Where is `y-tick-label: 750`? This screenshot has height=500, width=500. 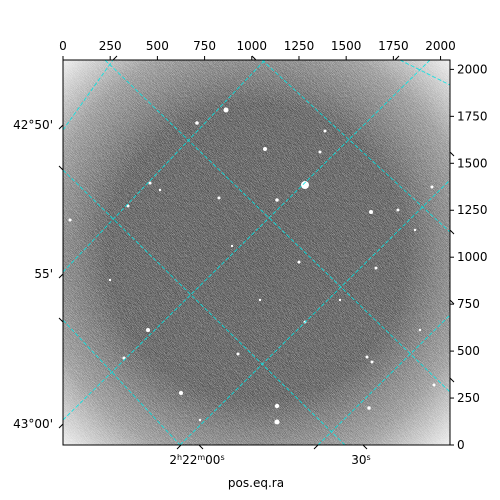 y-tick-label: 750 is located at coordinates (468, 304).